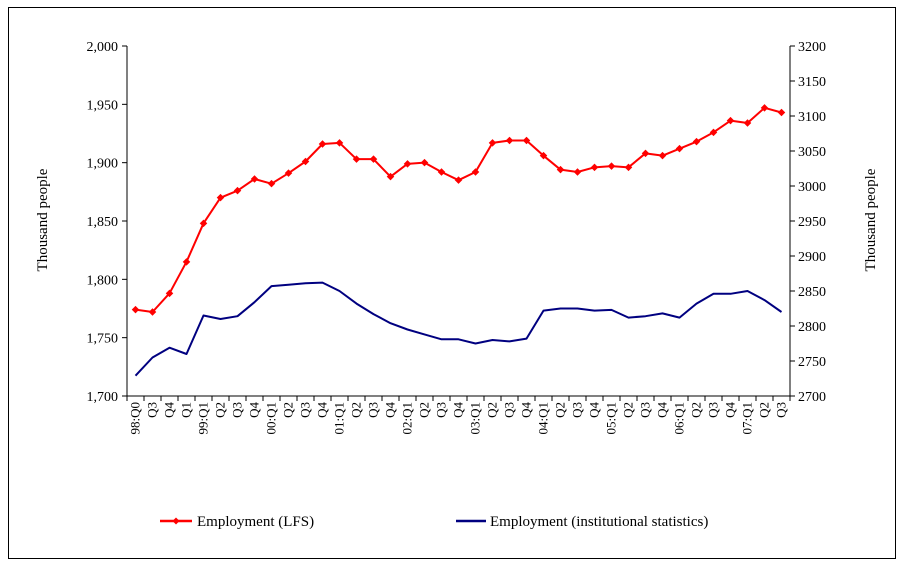  Describe the element at coordinates (812, 292) in the screenshot. I see `right-tick-label: 2850` at that location.